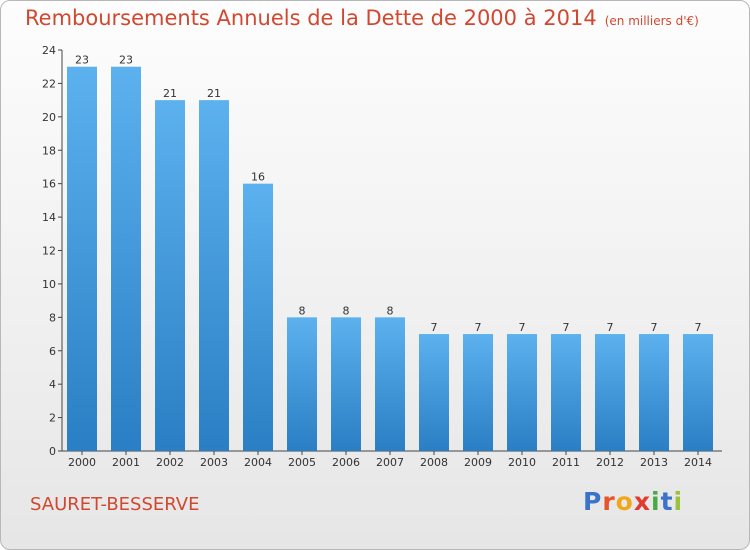  What do you see at coordinates (49, 150) in the screenshot?
I see `y-tick-label: 18` at bounding box center [49, 150].